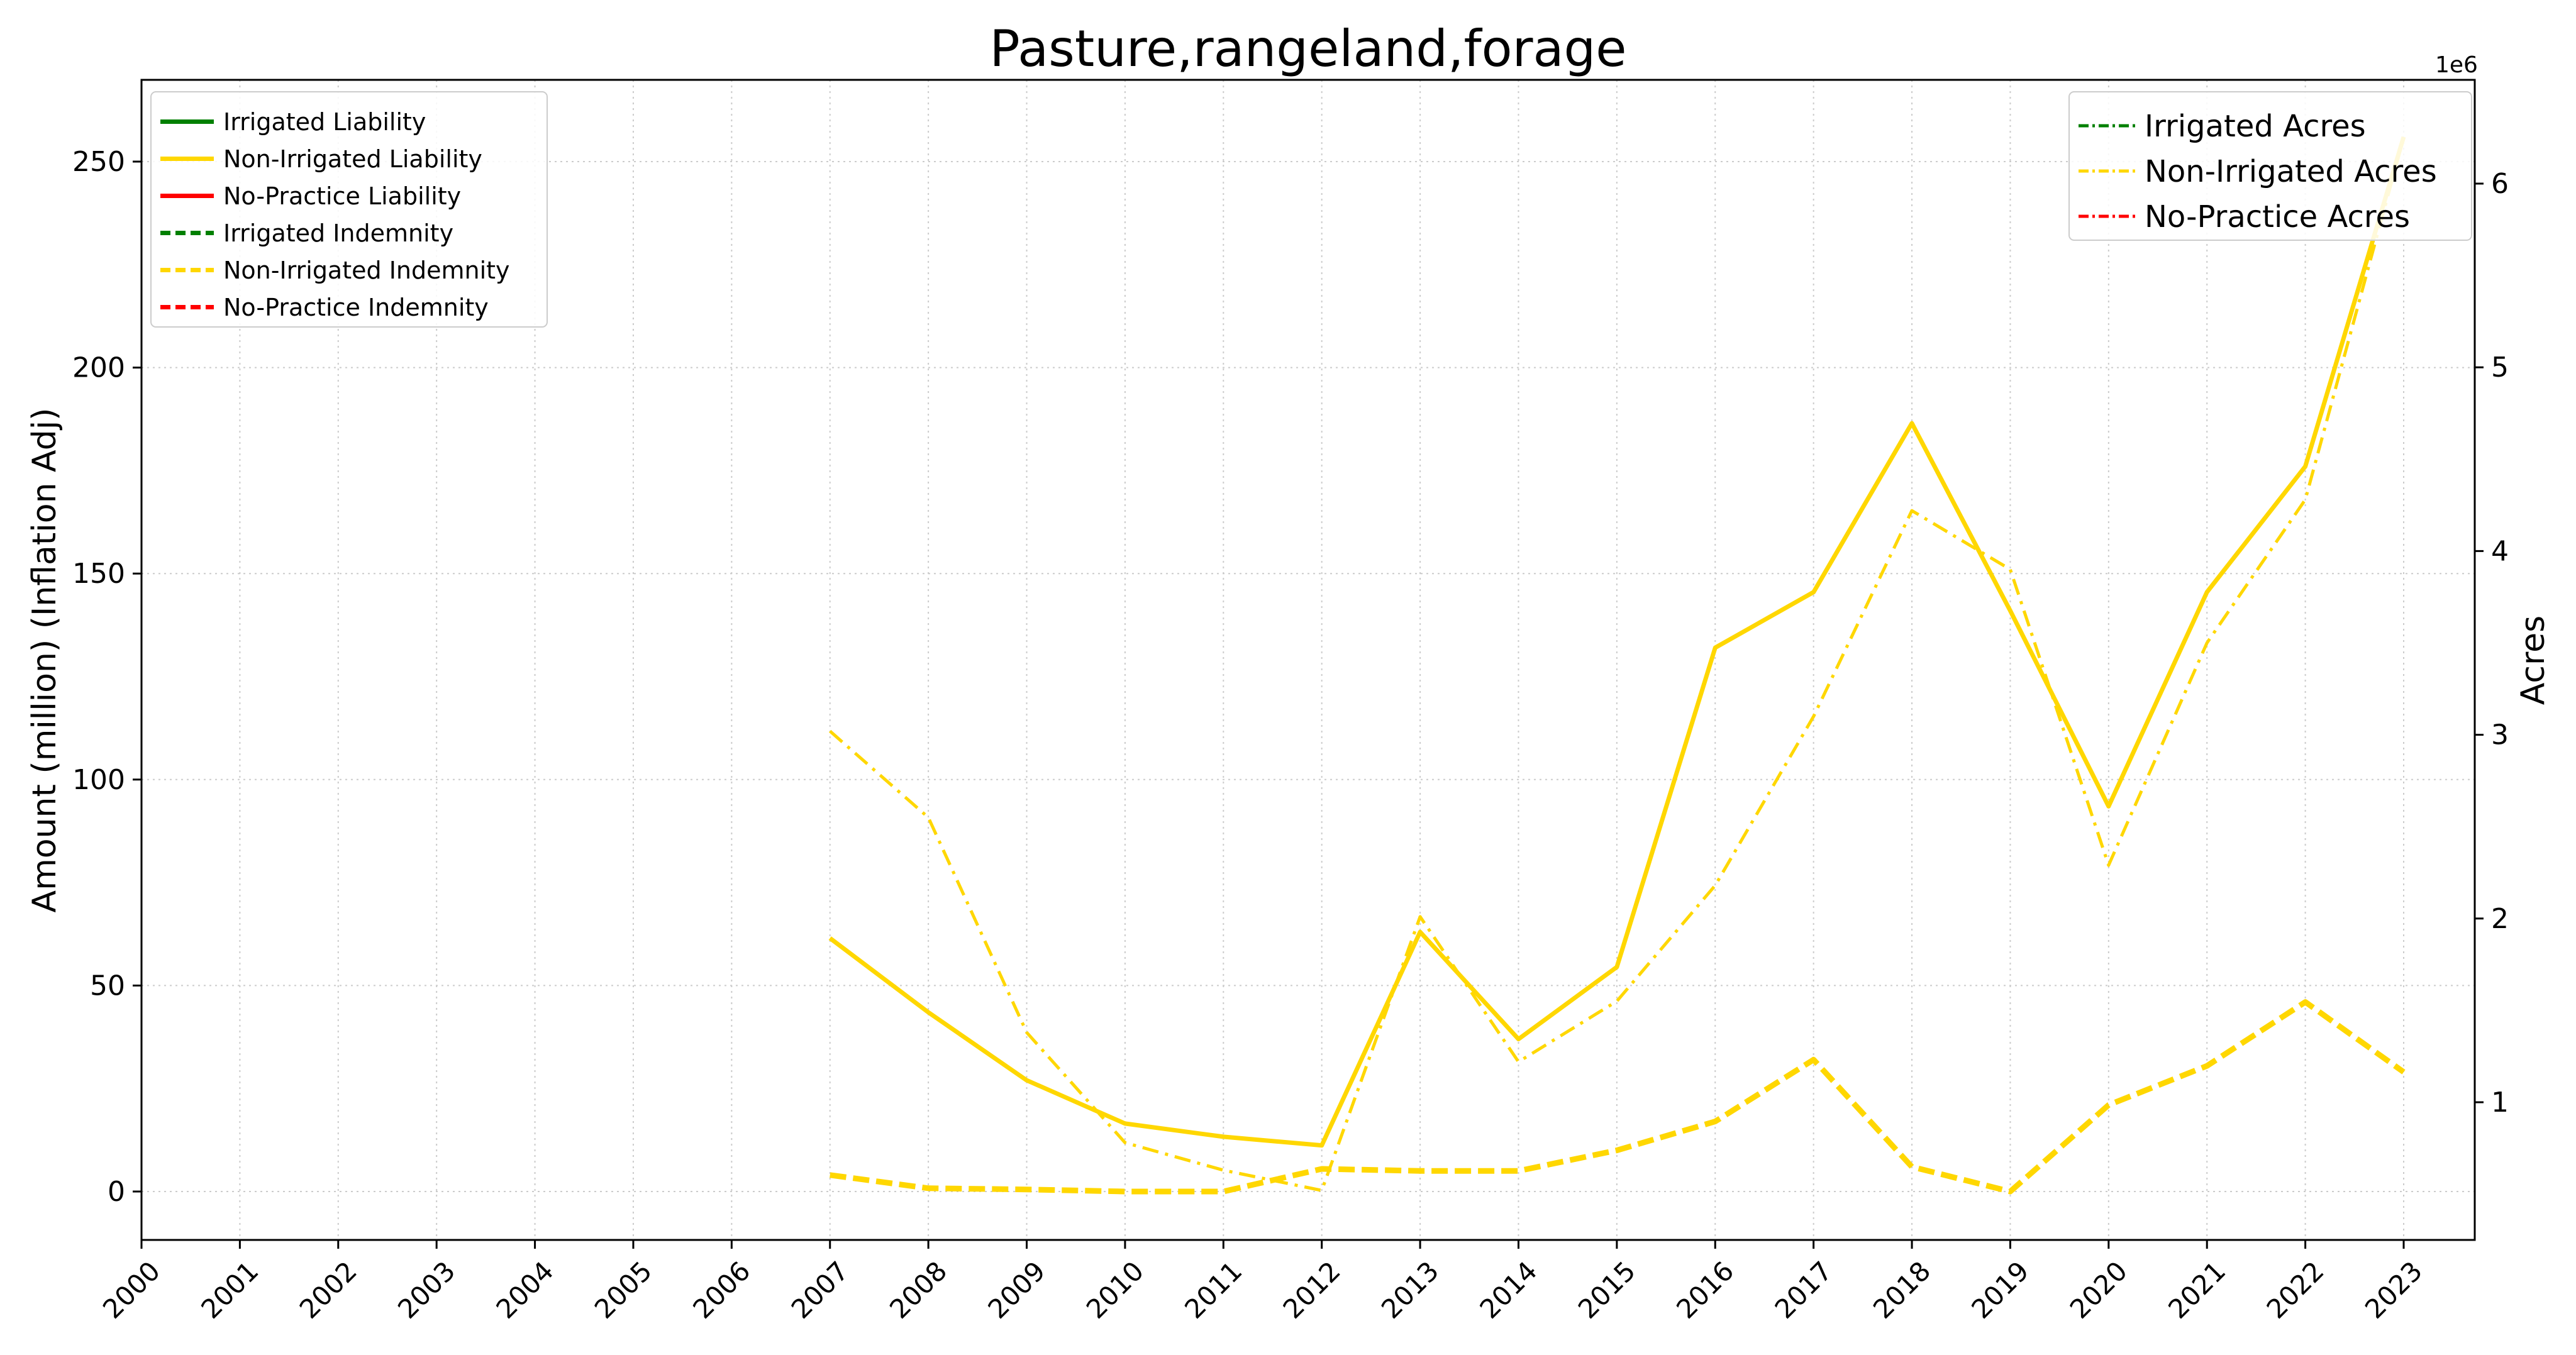 This screenshot has width=2576, height=1355. What do you see at coordinates (338, 233) in the screenshot?
I see `legend-label: Irrigated Indemnity` at bounding box center [338, 233].